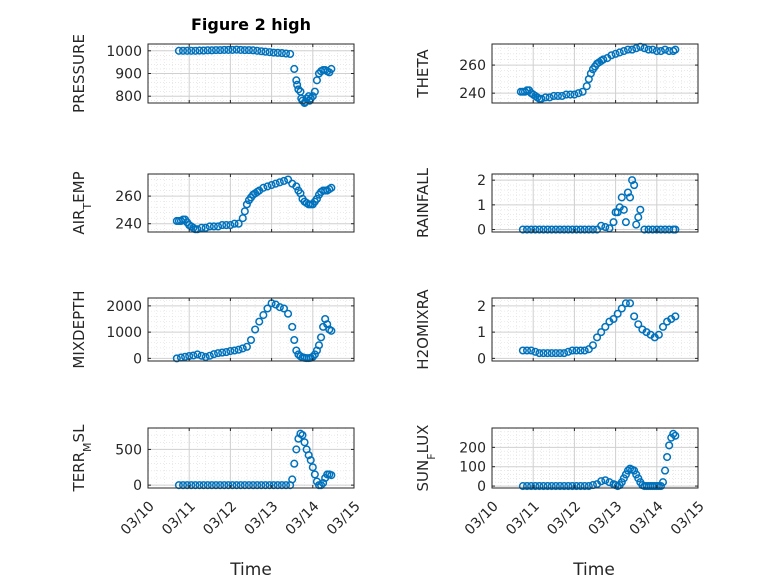 This screenshot has width=778, height=583. Describe the element at coordinates (128, 225) in the screenshot. I see `y-tick-label: 240` at that location.